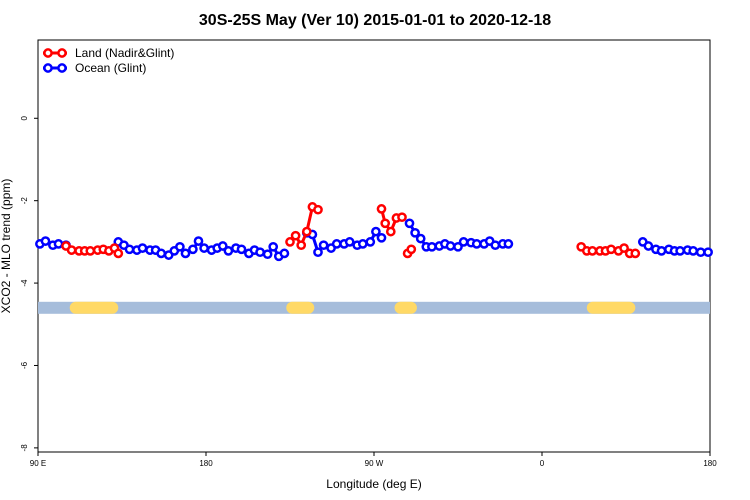  I want to click on y-tick-label: -2, so click(24, 201).